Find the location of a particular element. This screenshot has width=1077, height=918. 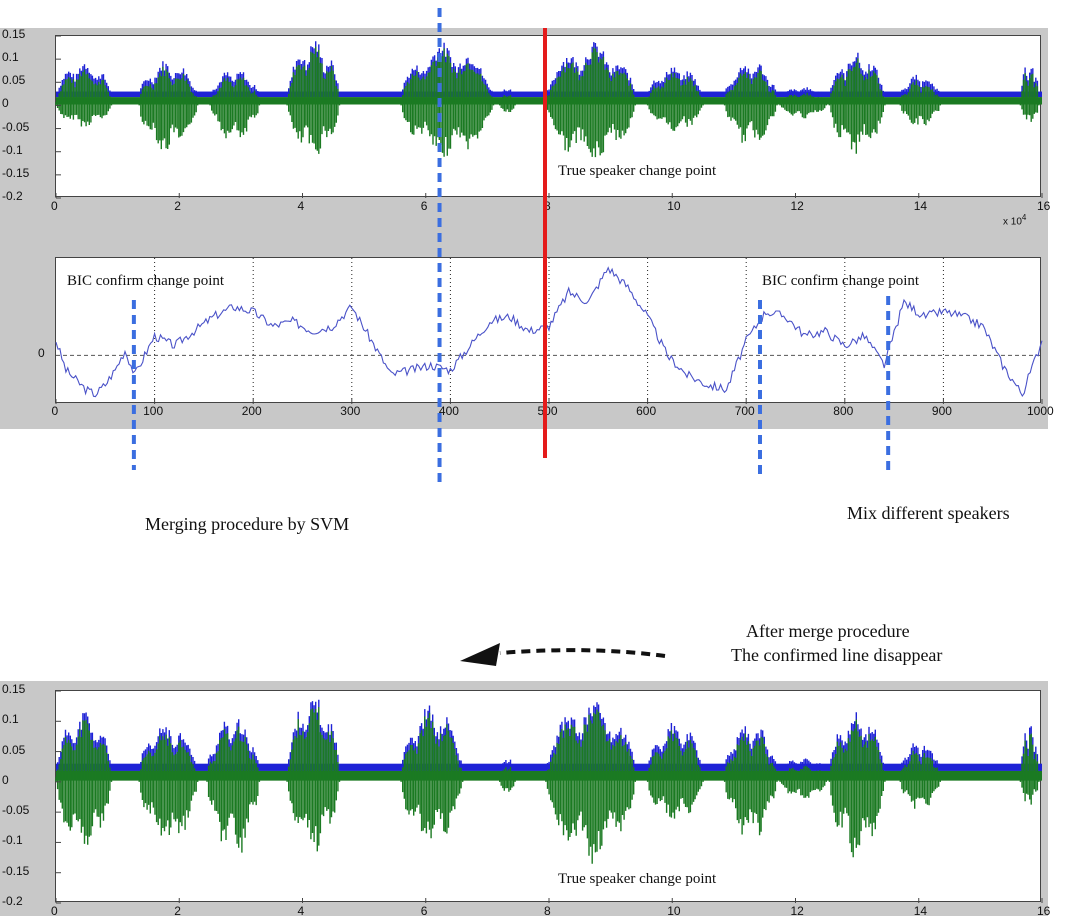

x-tick-label: 8 is located at coordinates (547, 206).